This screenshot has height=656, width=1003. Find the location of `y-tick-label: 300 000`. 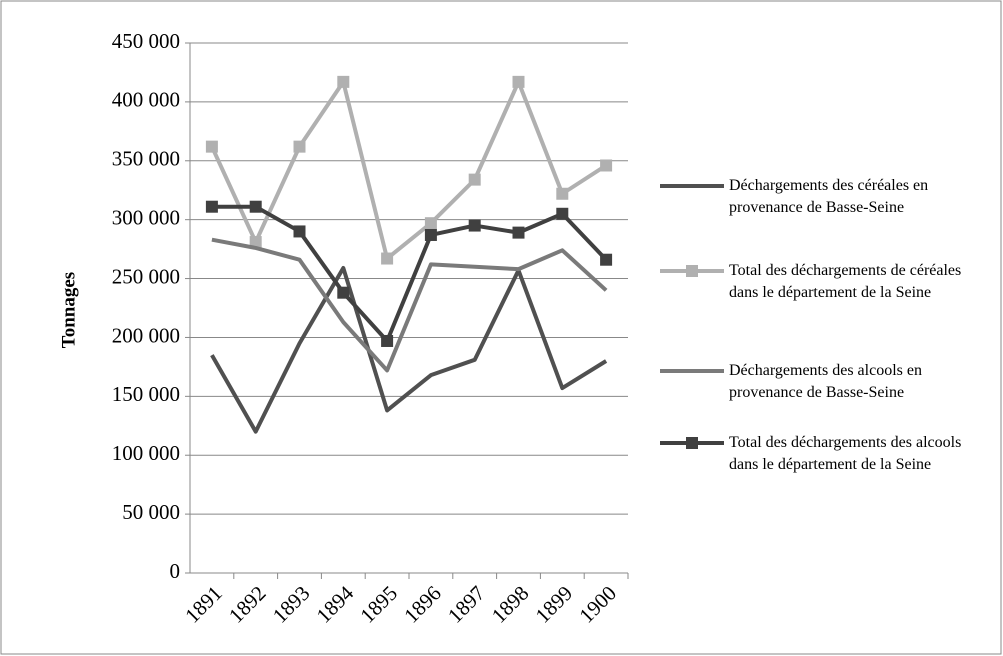

y-tick-label: 300 000 is located at coordinates (146, 217).